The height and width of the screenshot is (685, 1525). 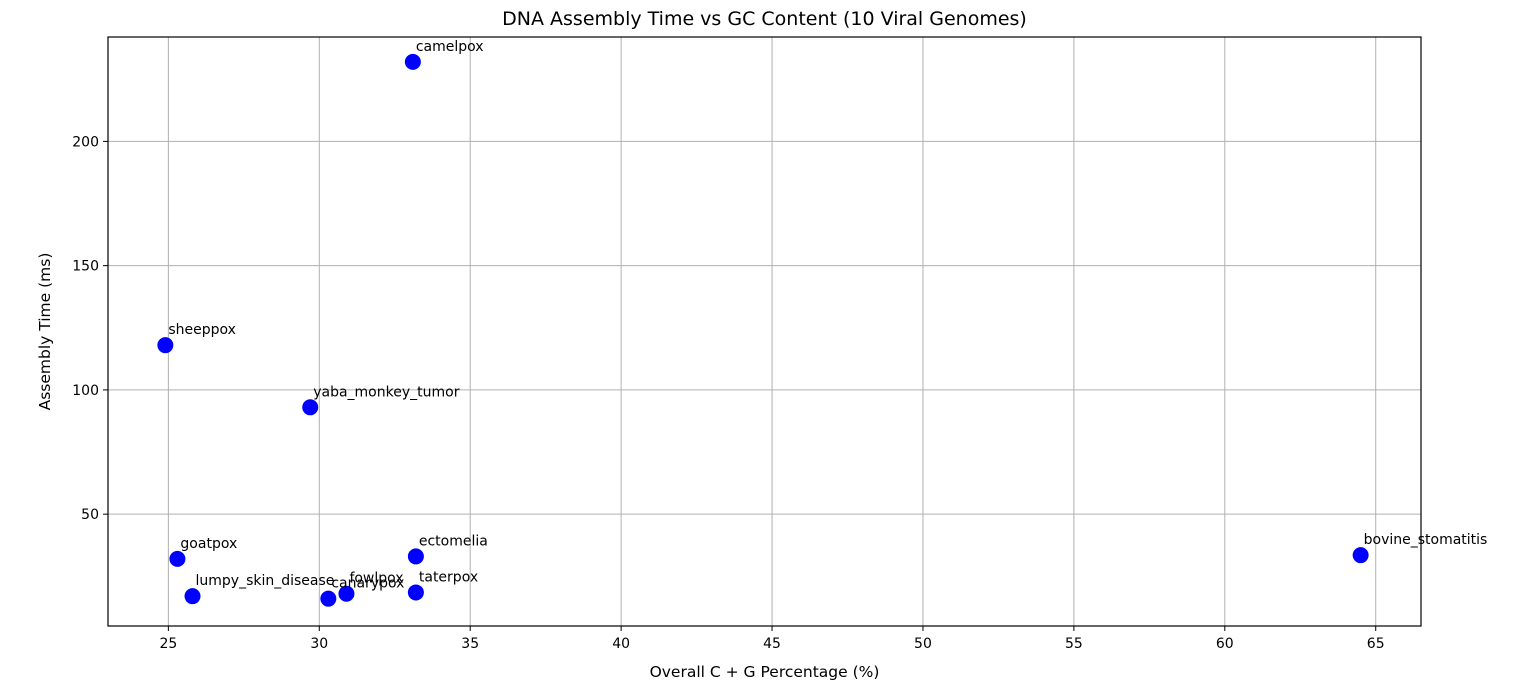 I want to click on x-tick-label: 45, so click(x=772, y=644).